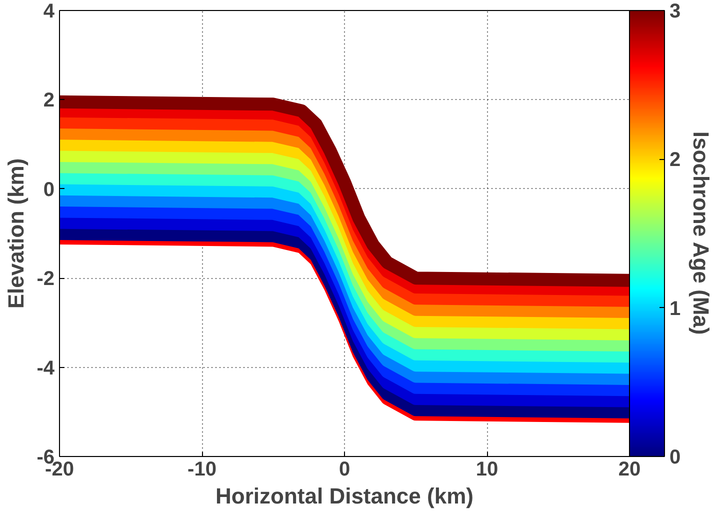 This screenshot has height=511, width=716. Describe the element at coordinates (45, 279) in the screenshot. I see `y-tick-label: -2` at that location.